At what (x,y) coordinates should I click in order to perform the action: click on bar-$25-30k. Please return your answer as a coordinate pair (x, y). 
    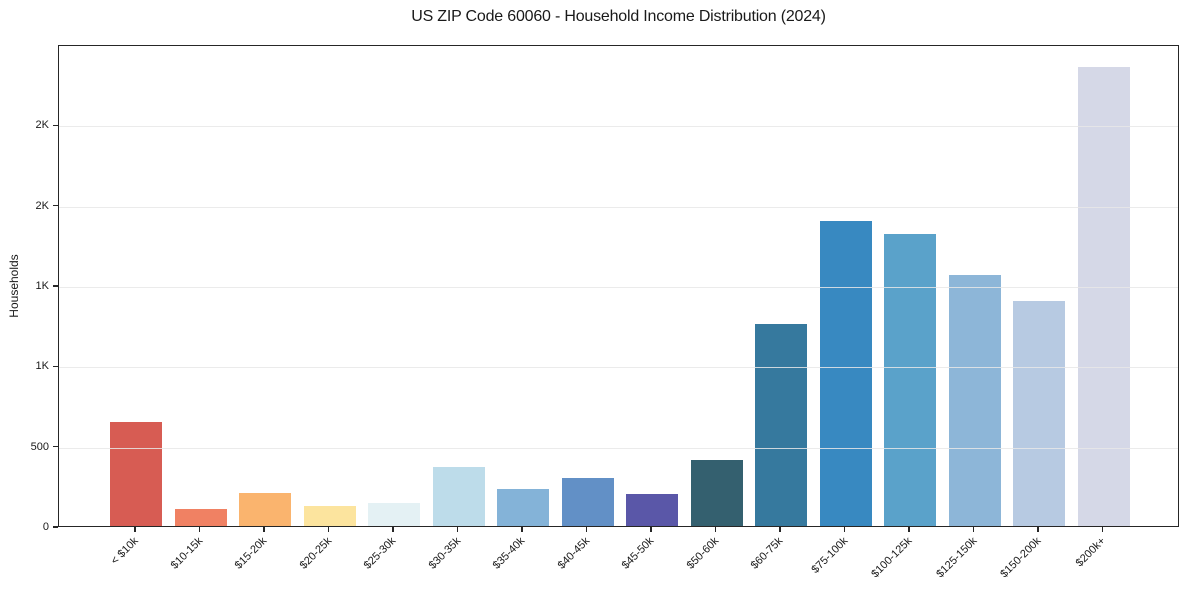
    Looking at the image, I should click on (394, 514).